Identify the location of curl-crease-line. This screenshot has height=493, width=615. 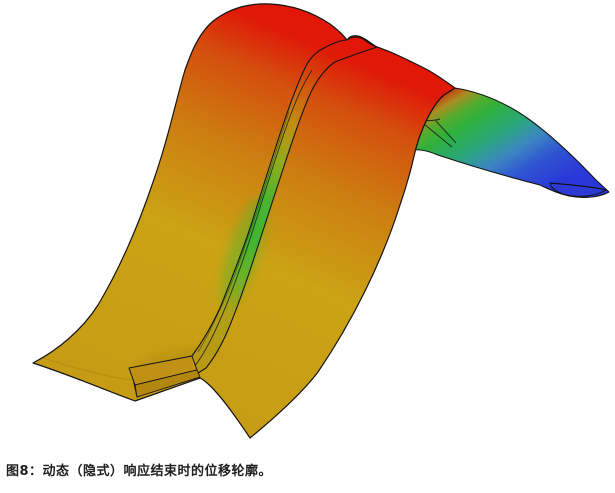
(578, 186).